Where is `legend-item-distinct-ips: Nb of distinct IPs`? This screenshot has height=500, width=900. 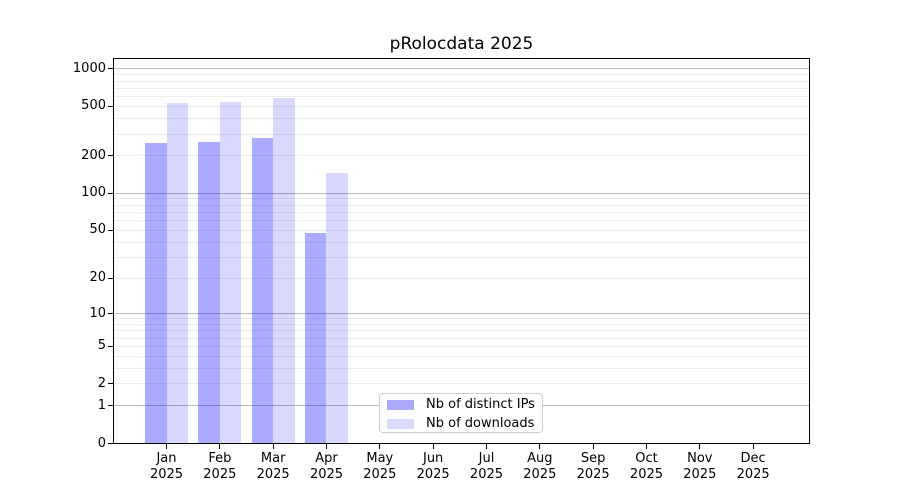
legend-item-distinct-ips: Nb of distinct IPs is located at coordinates (464, 404).